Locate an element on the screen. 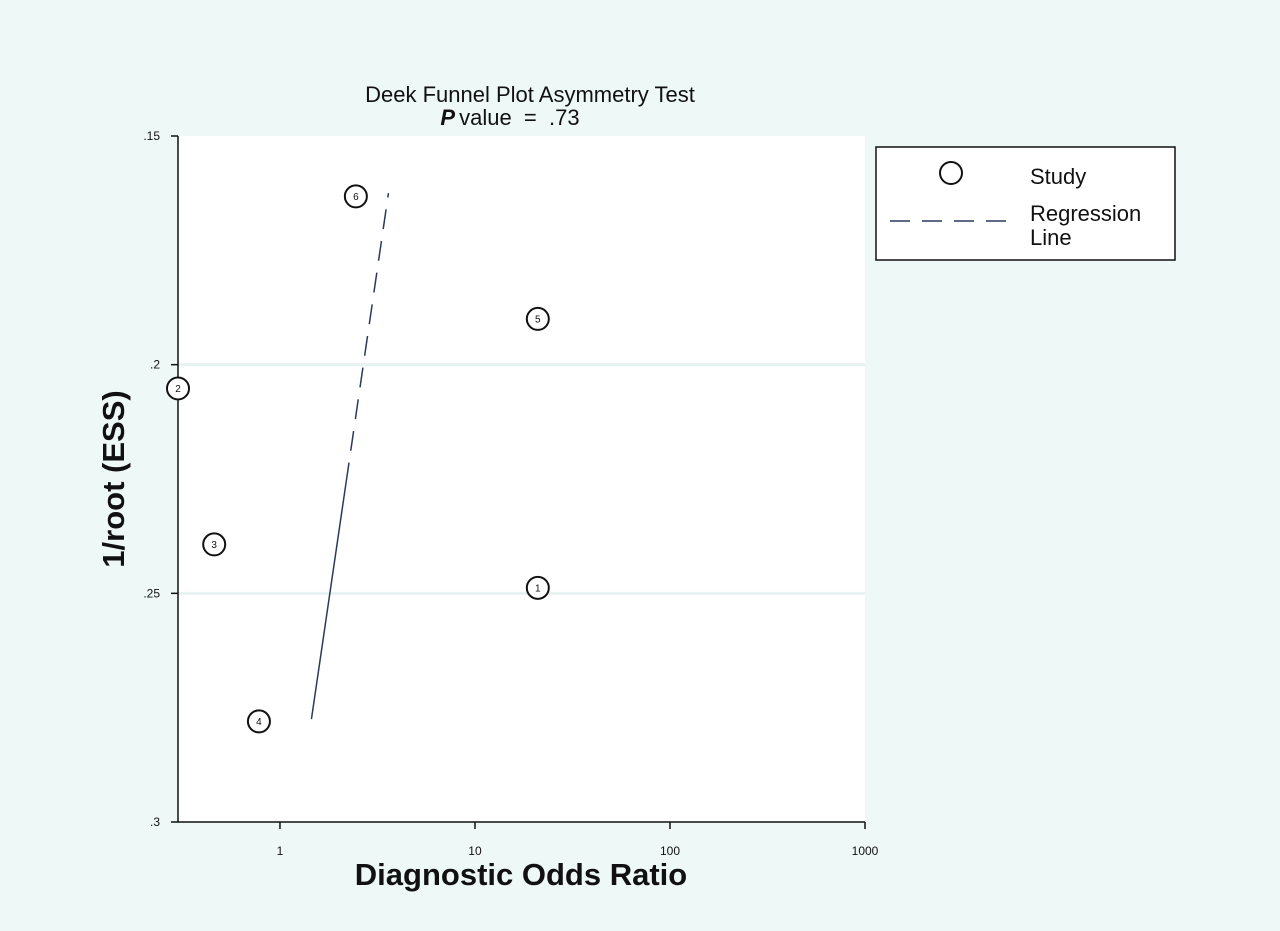 This screenshot has height=931, width=1280. study-marker-6: 6 is located at coordinates (355, 196).